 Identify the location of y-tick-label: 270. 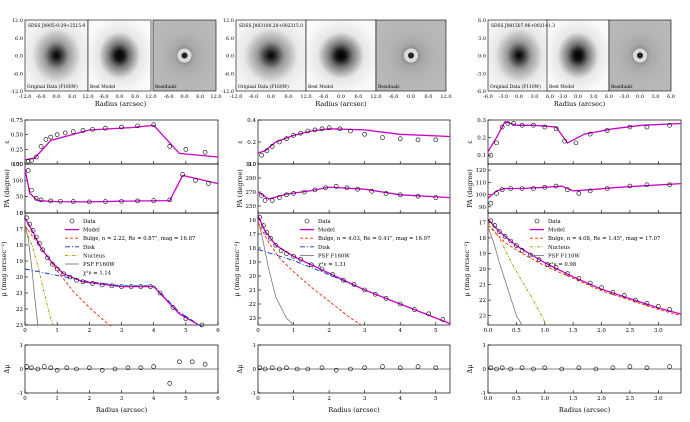
(251, 193).